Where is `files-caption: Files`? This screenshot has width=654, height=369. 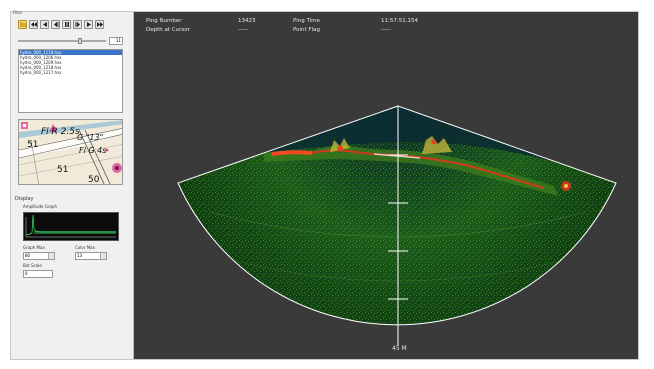 files-caption: Files is located at coordinates (17, 12).